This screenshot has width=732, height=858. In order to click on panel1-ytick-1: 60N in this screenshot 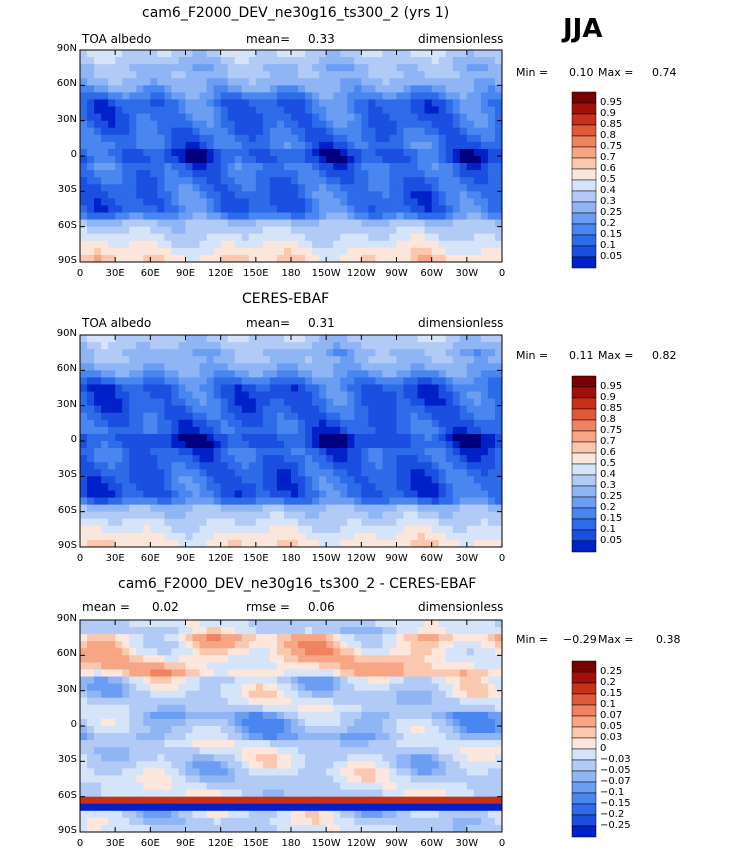, I will do `click(66, 84)`.